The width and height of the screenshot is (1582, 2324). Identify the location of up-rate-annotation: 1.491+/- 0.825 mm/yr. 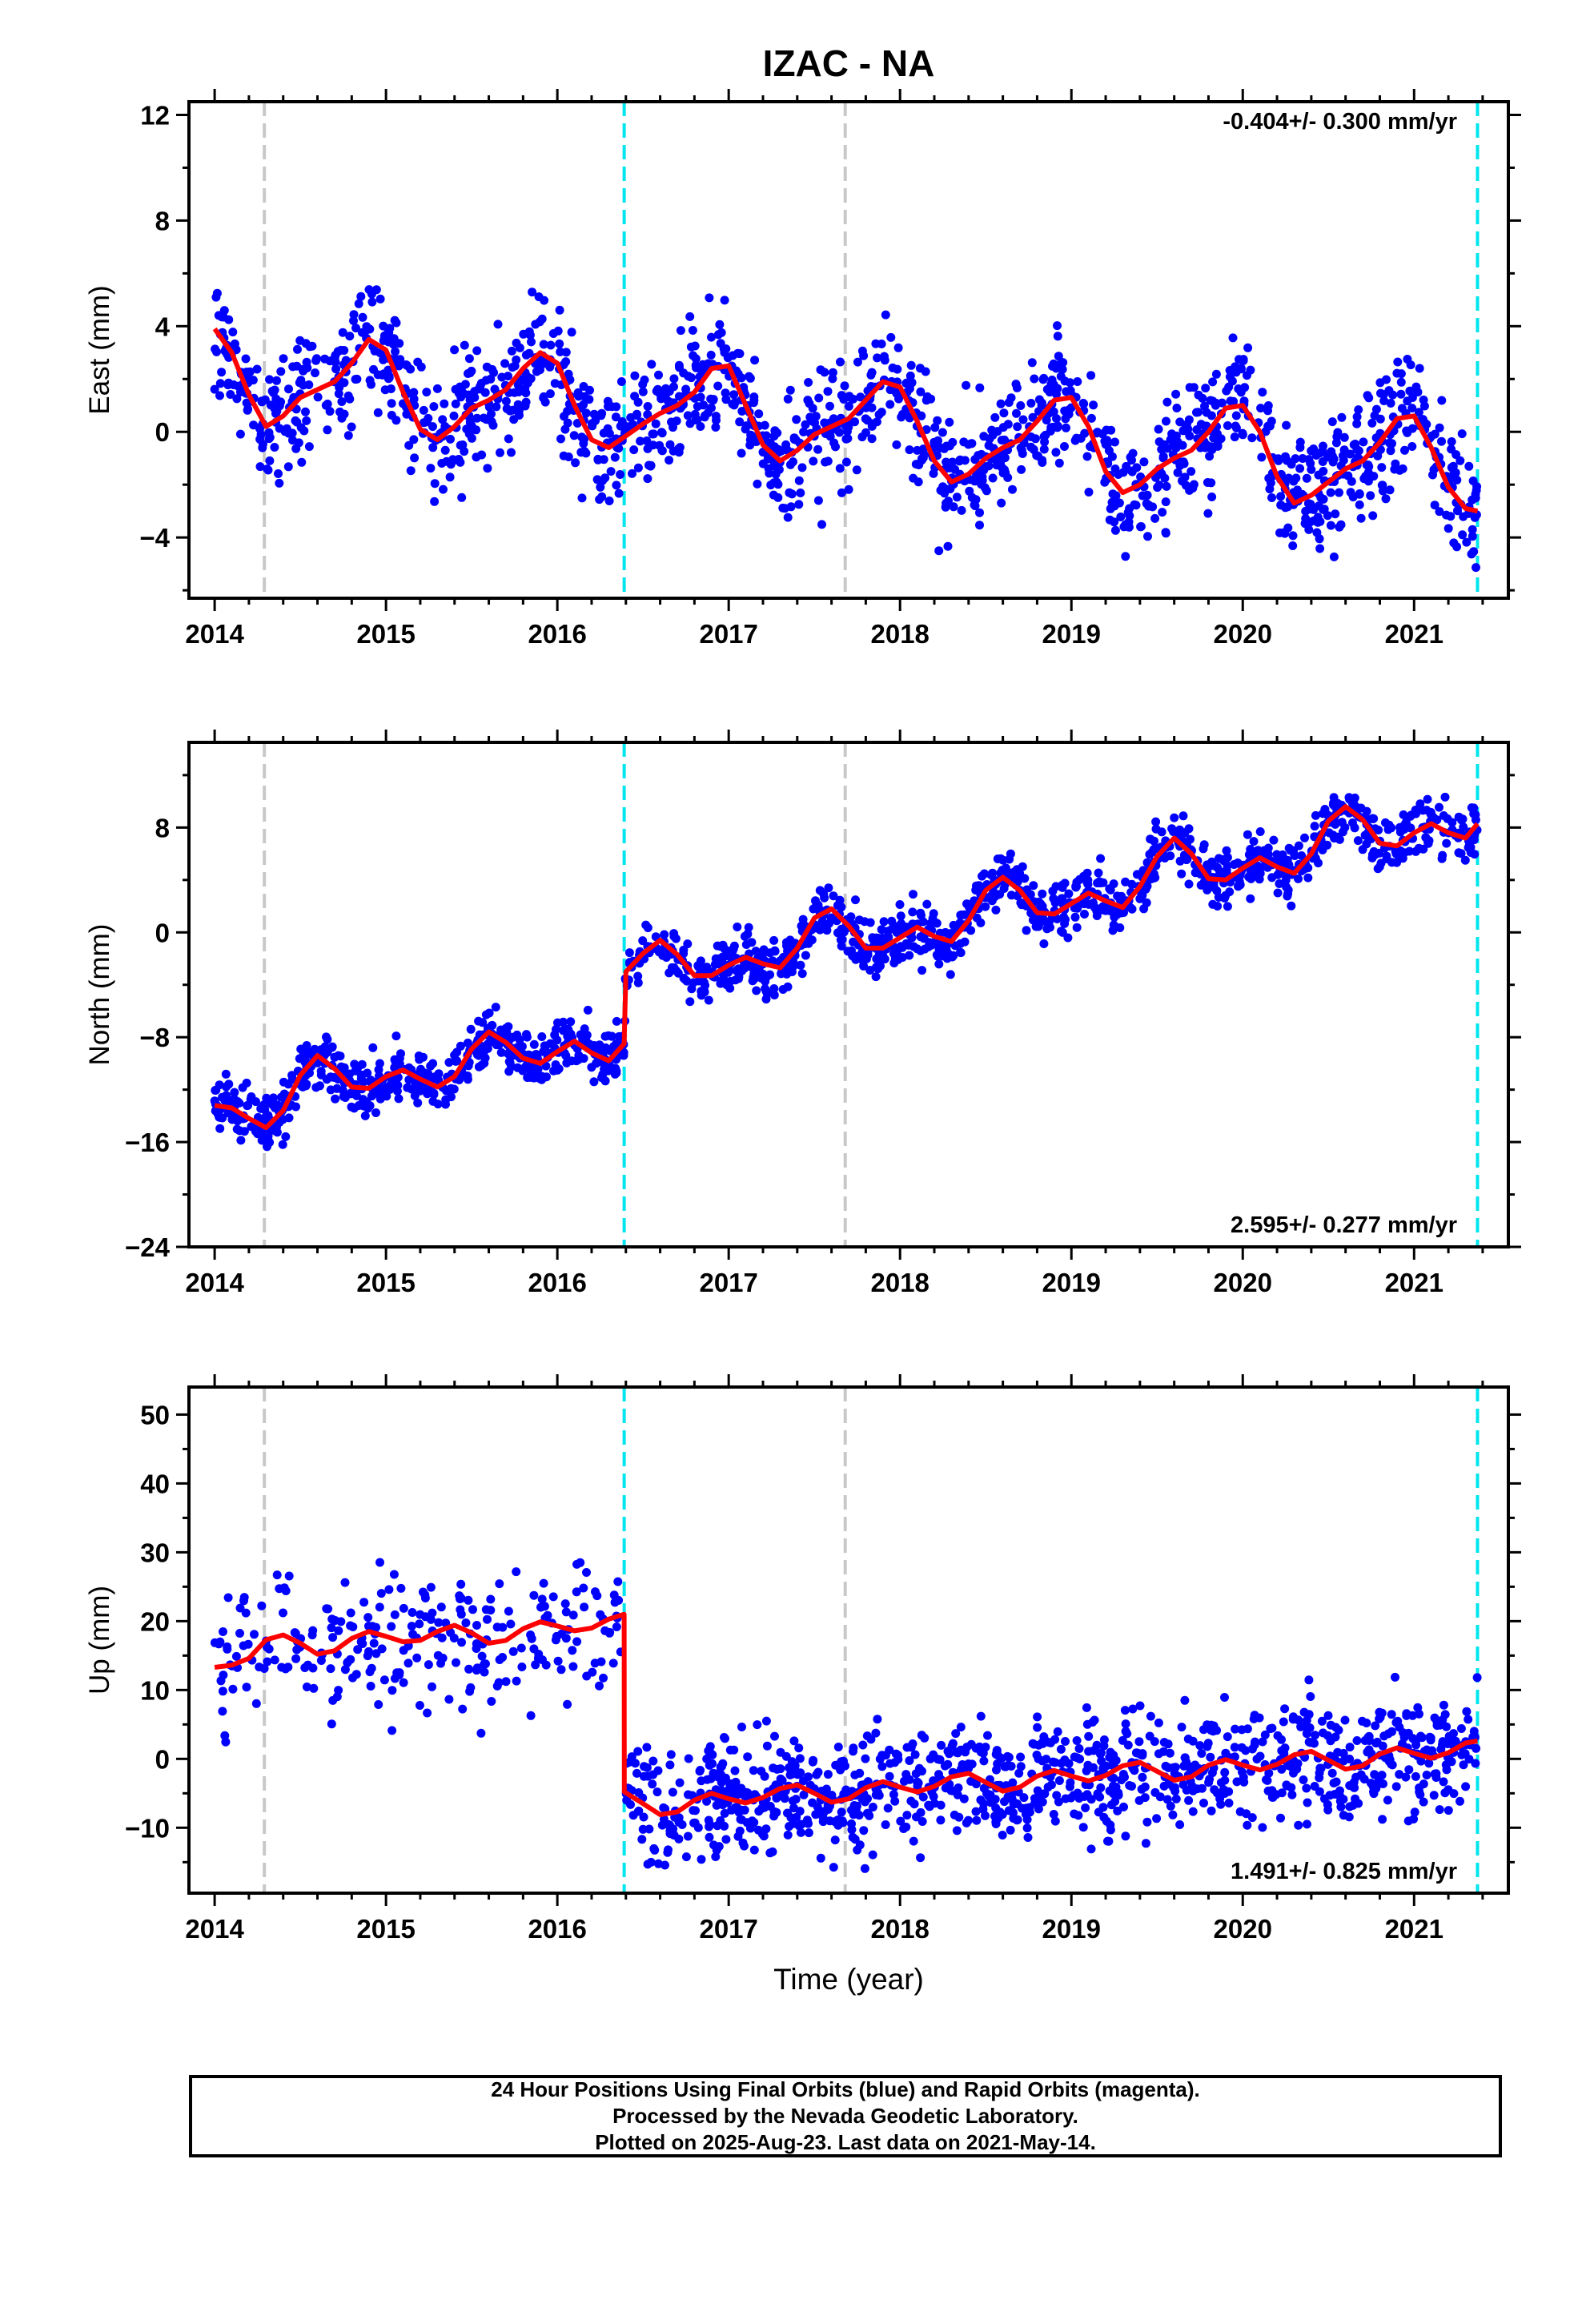
(1344, 1871).